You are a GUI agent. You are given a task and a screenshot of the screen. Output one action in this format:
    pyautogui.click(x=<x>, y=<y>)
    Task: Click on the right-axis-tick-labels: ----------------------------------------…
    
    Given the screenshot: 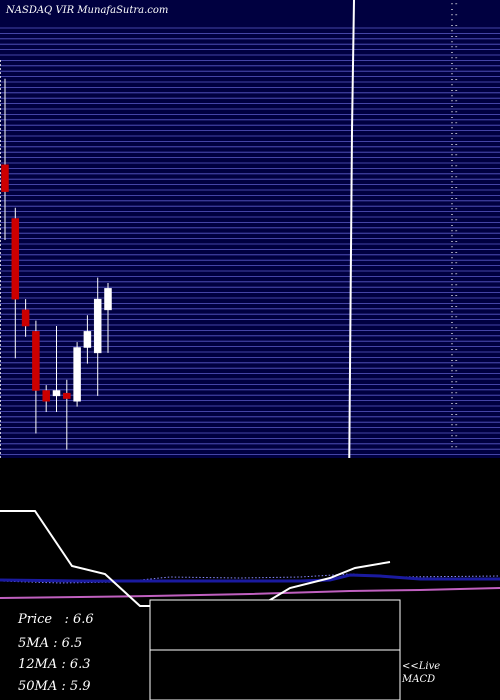 What is the action you would take?
    pyautogui.click(x=454, y=225)
    